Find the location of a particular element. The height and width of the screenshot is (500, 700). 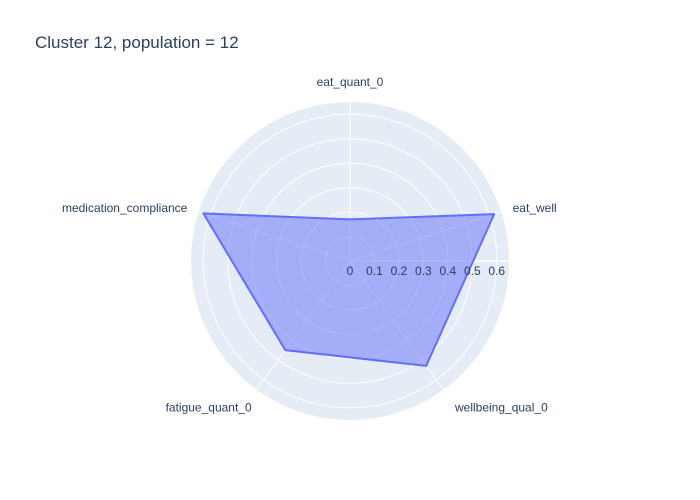

radial-tick-label: 0.5 is located at coordinates (472, 271).